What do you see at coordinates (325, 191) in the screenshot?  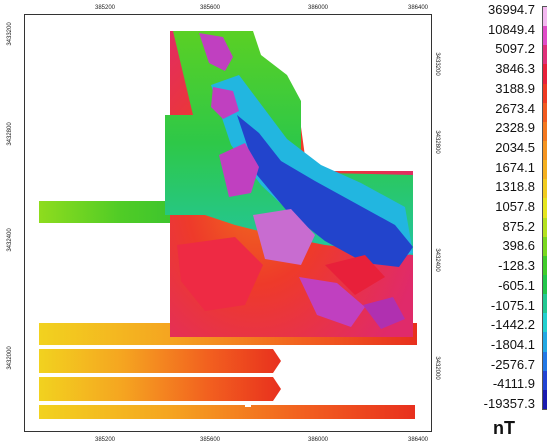 I see `low-zone-blue` at bounding box center [325, 191].